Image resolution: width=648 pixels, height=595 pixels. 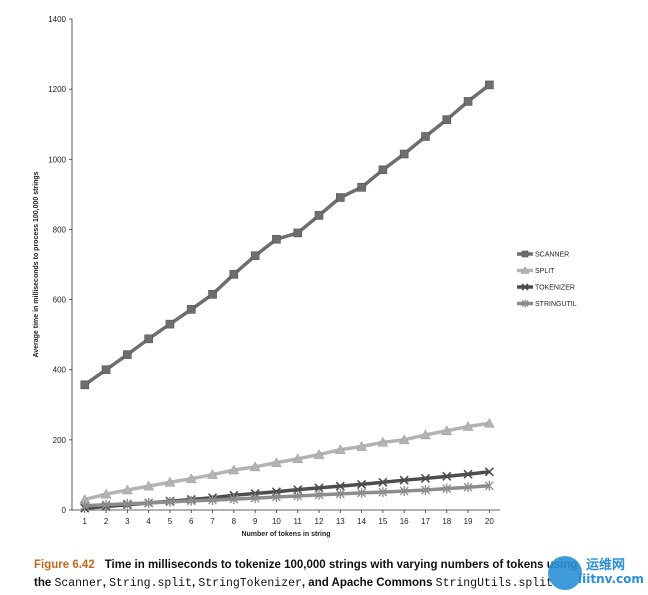 What do you see at coordinates (60, 440) in the screenshot?
I see `y-tick-label: 200` at bounding box center [60, 440].